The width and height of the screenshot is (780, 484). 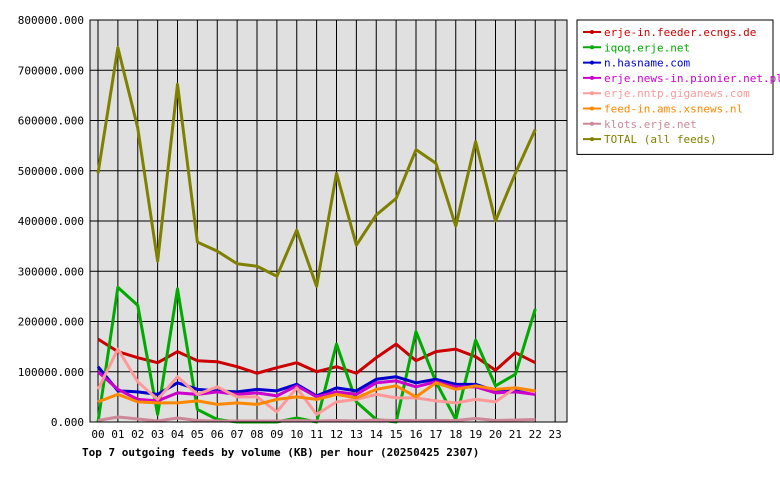 What do you see at coordinates (647, 47) in the screenshot?
I see `legend-label: iqoq.erje.net` at bounding box center [647, 47].